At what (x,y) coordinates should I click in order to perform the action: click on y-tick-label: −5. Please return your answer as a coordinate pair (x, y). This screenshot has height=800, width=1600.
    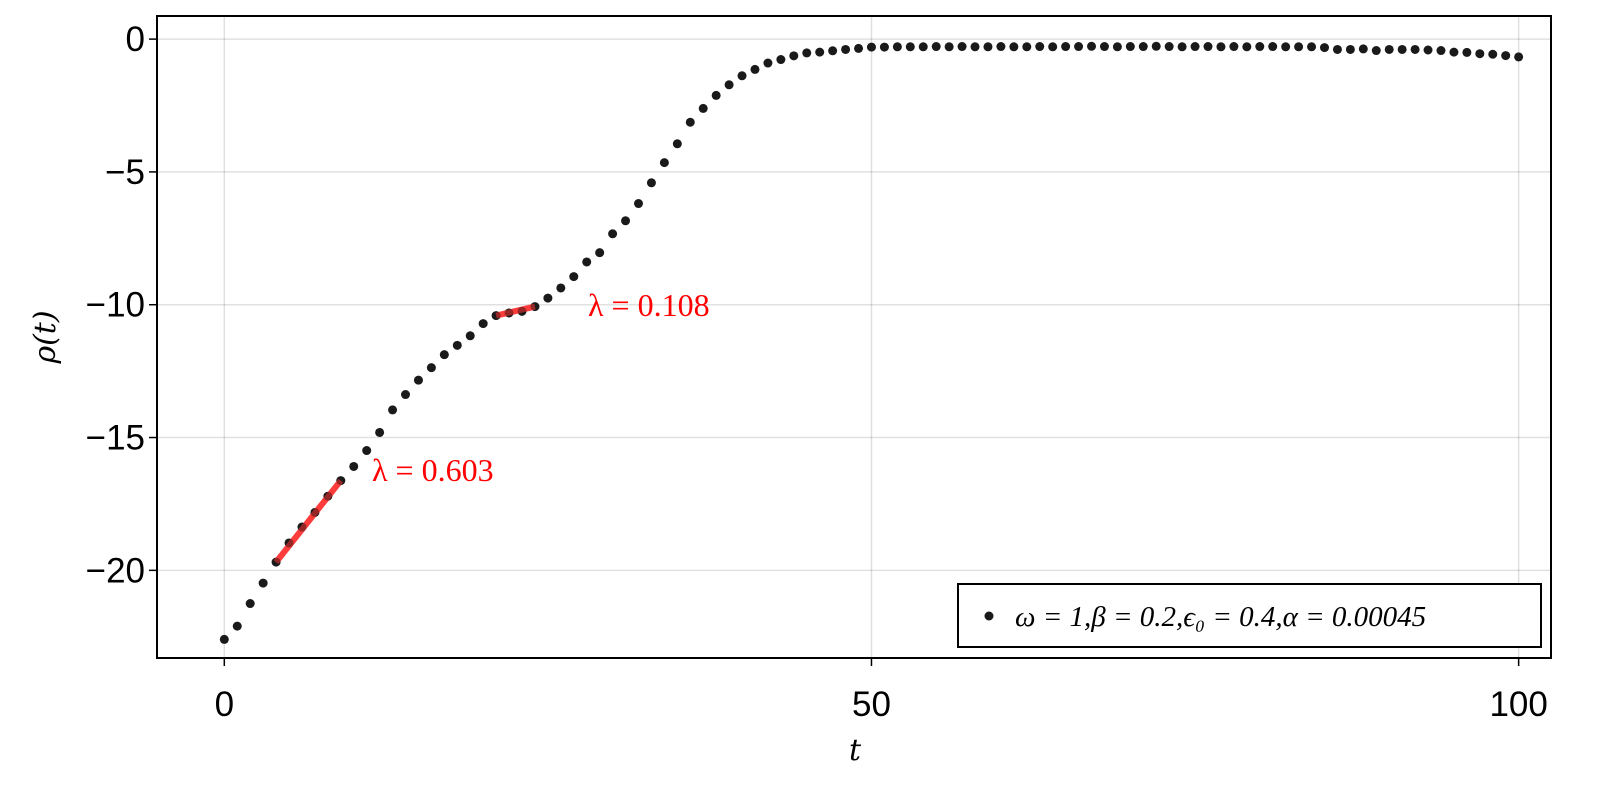
    Looking at the image, I should click on (125, 172).